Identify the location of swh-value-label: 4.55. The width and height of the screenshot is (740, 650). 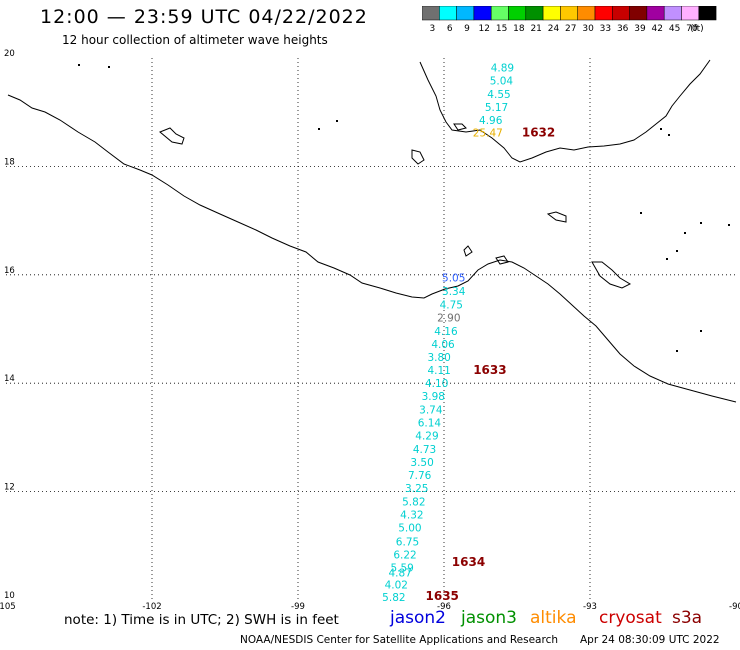
(498, 95).